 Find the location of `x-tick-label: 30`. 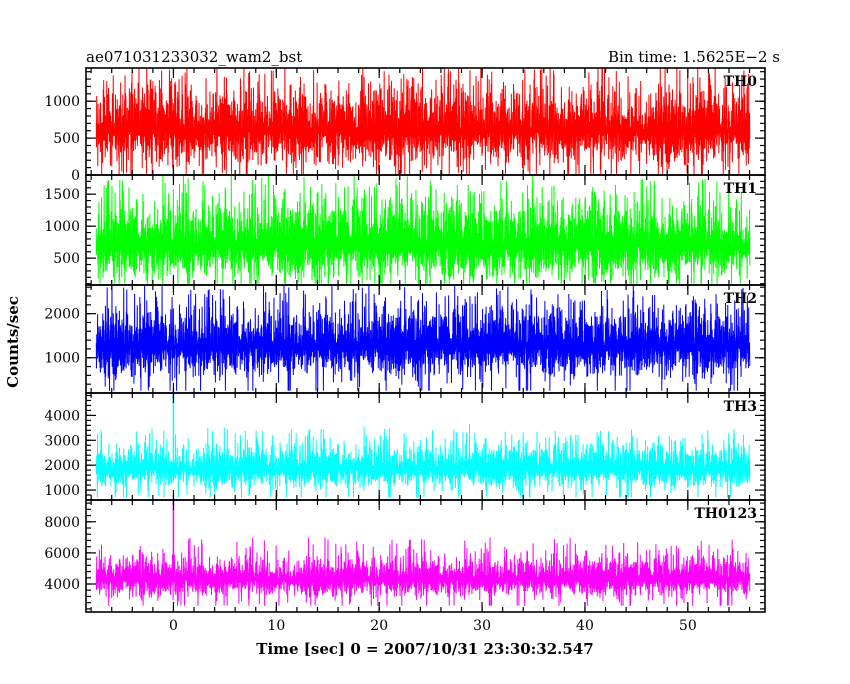

x-tick-label: 30 is located at coordinates (482, 626).